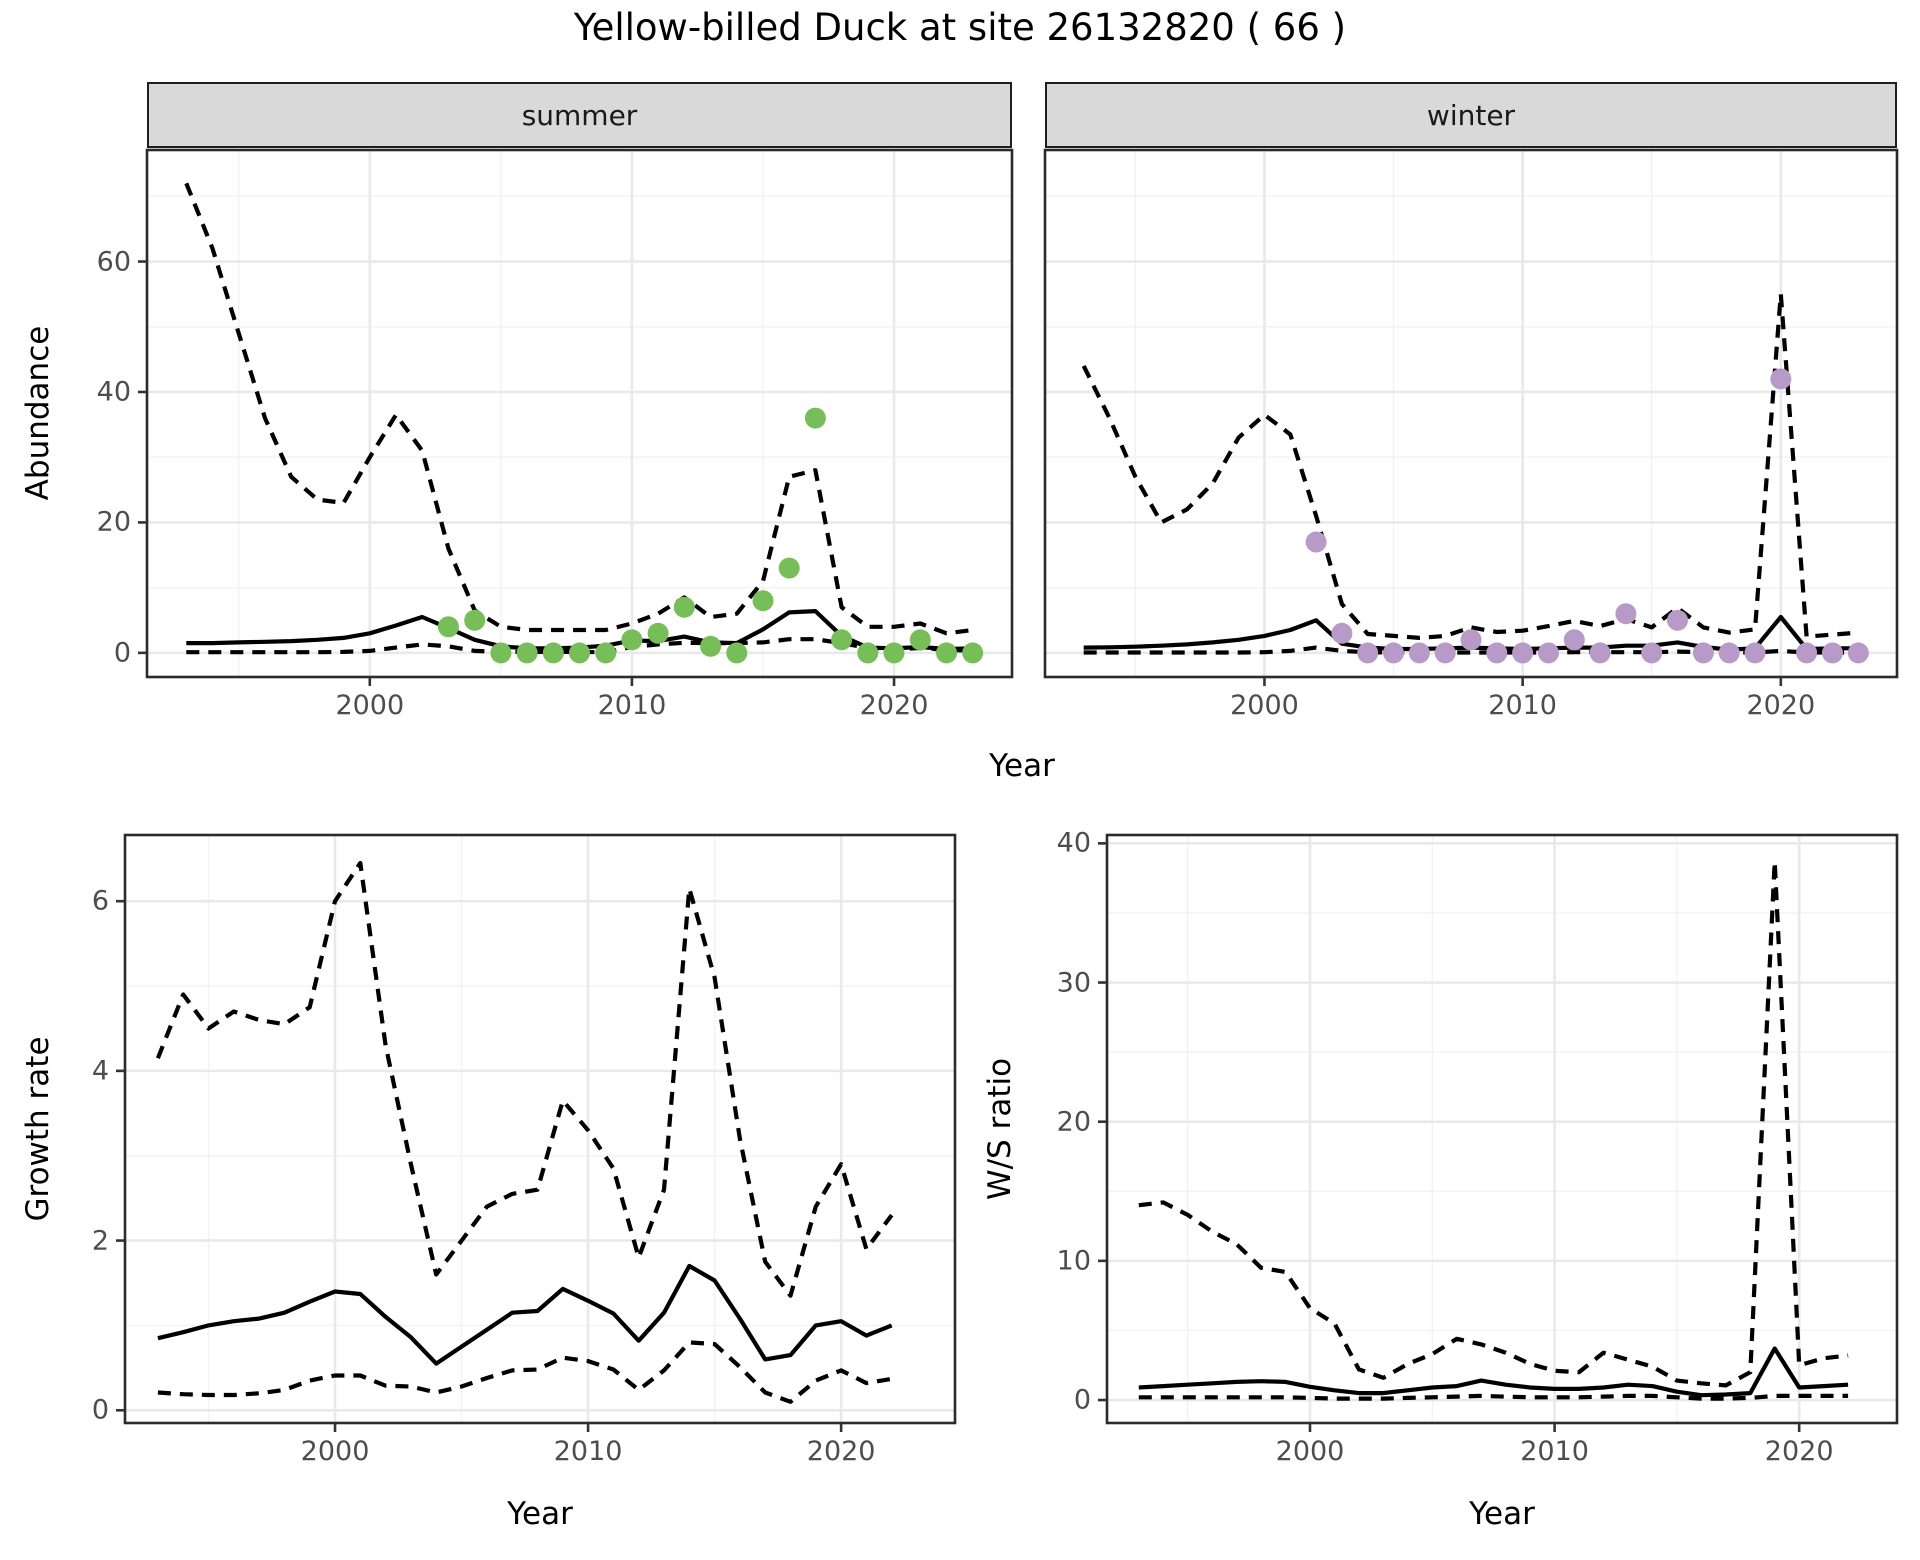 The height and width of the screenshot is (1560, 1920). I want to click on axis-tick-label: 10, so click(1073, 1261).